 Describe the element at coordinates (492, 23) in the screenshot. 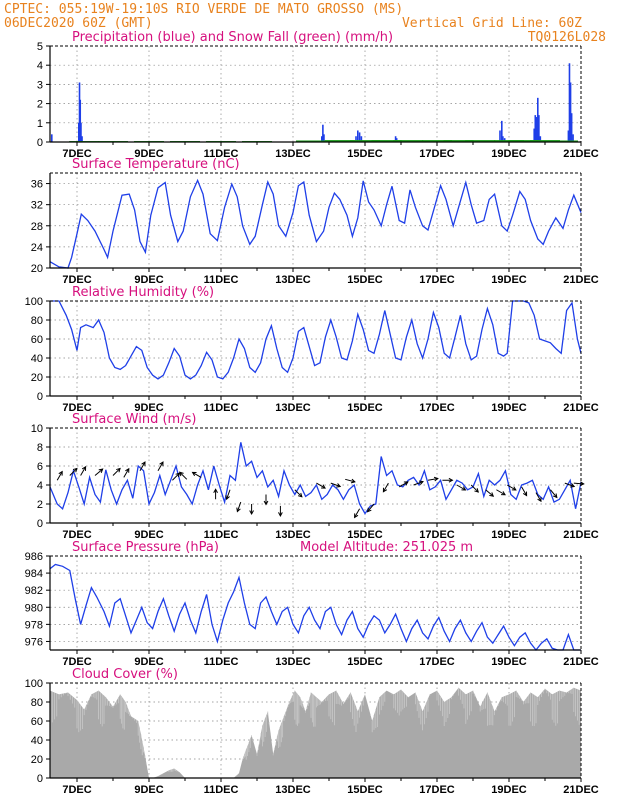

I see `header-grid-line: Vertical Grid Line: 60Z` at that location.